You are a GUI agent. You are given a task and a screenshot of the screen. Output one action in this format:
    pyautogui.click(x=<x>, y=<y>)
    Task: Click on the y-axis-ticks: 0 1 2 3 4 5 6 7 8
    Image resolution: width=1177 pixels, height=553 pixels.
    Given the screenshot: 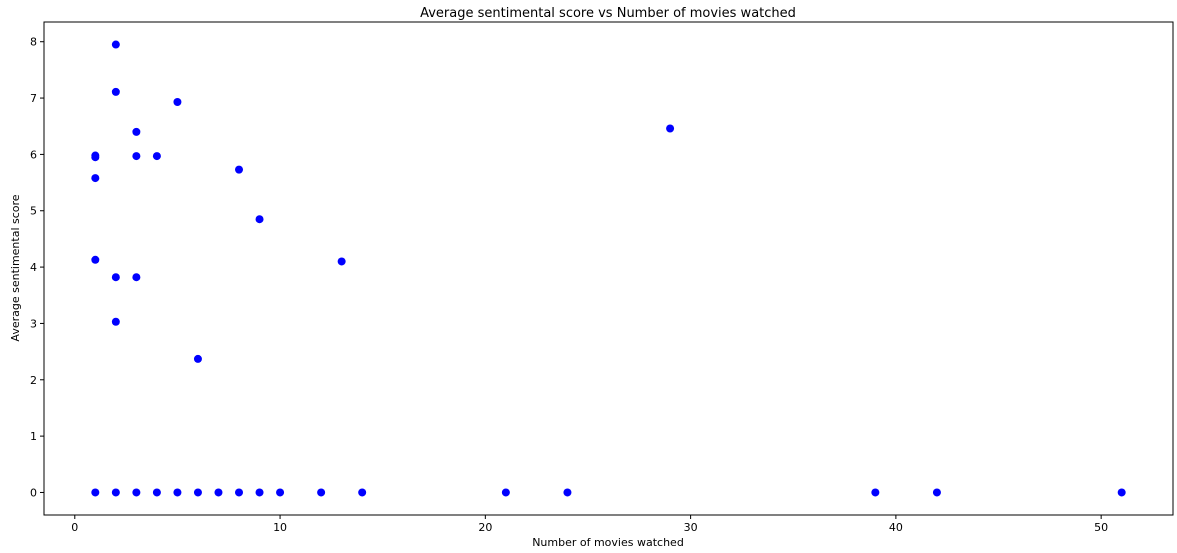 What is the action you would take?
    pyautogui.click(x=37, y=267)
    